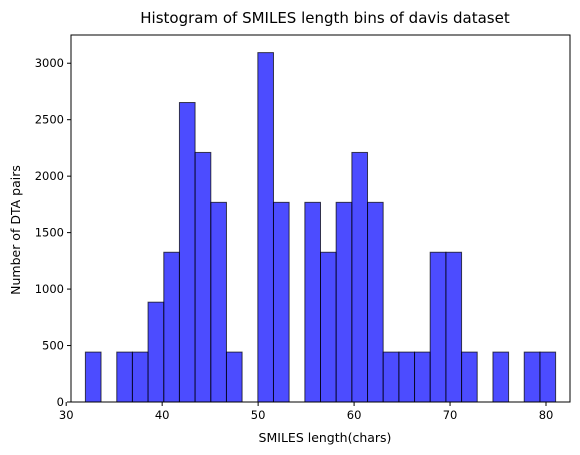 Image resolution: width=580 pixels, height=455 pixels. I want to click on x-tick-label: 70, so click(450, 415).